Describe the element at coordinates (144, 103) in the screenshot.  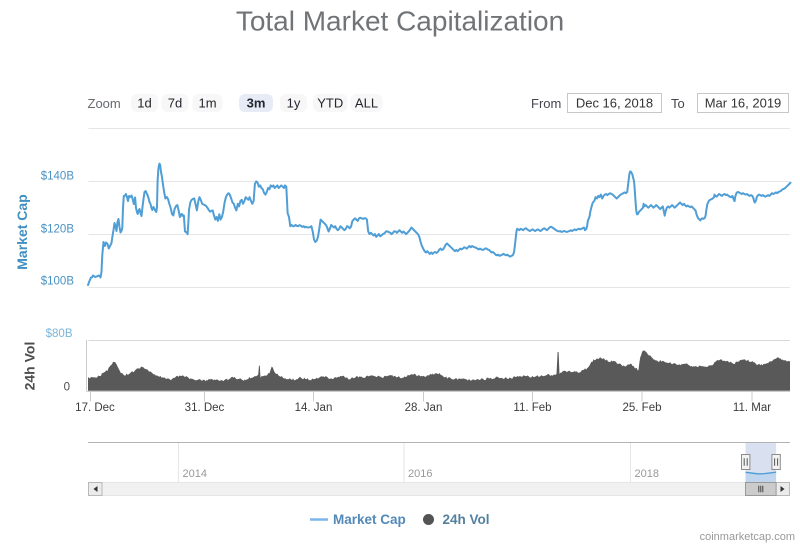
I see `svg-text: 1d` at that location.